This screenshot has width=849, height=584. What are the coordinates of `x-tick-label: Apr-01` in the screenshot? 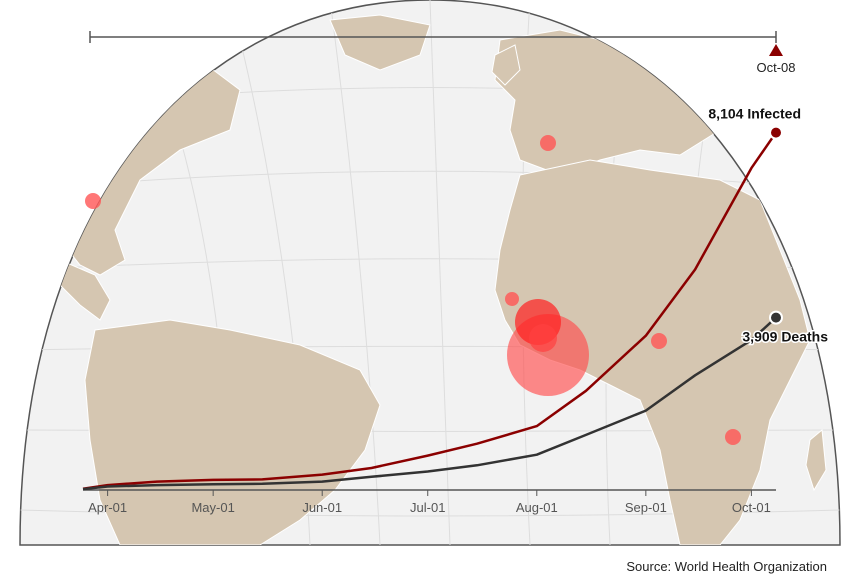 It's located at (107, 507).